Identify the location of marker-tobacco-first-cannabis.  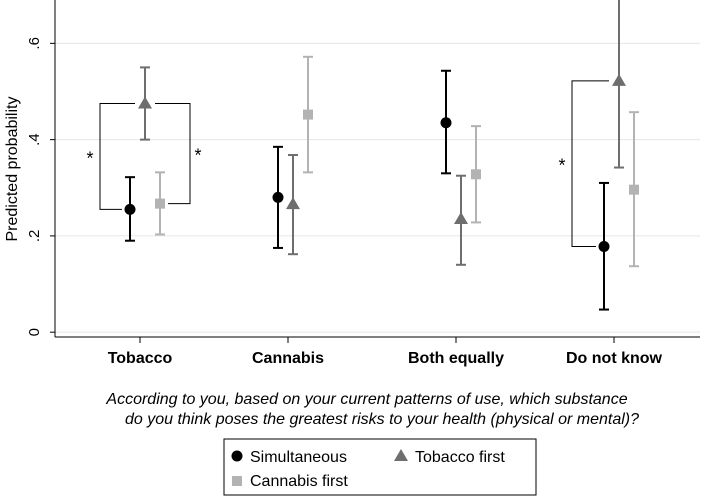
(293, 203).